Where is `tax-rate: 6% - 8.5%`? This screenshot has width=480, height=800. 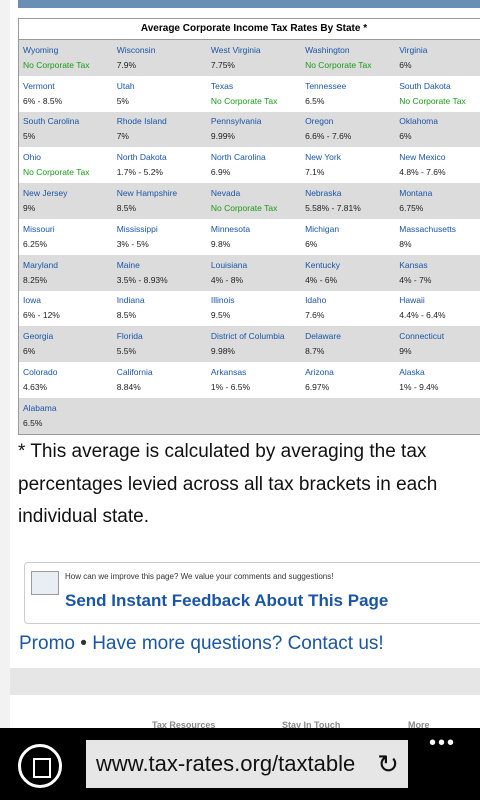
tax-rate: 6% - 8.5% is located at coordinates (43, 100).